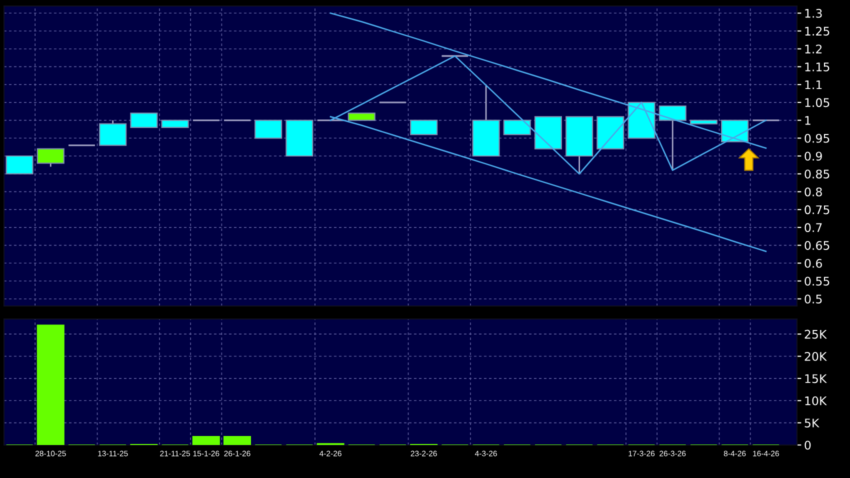  I want to click on y-tick-label: 1.05, so click(817, 103).